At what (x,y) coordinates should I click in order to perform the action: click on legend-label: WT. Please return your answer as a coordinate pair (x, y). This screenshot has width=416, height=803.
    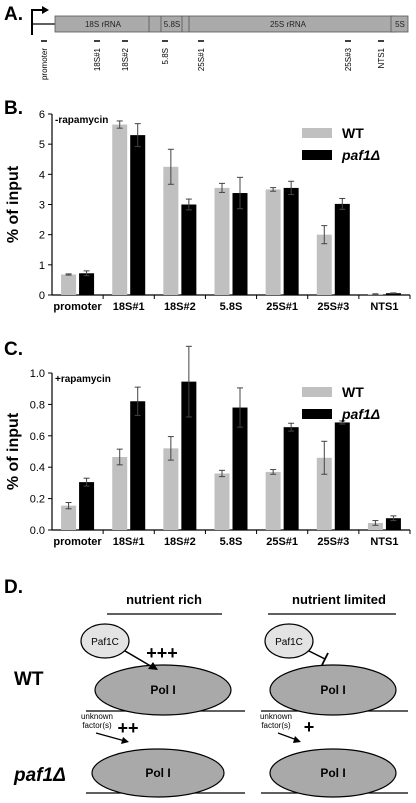
    Looking at the image, I should click on (353, 392).